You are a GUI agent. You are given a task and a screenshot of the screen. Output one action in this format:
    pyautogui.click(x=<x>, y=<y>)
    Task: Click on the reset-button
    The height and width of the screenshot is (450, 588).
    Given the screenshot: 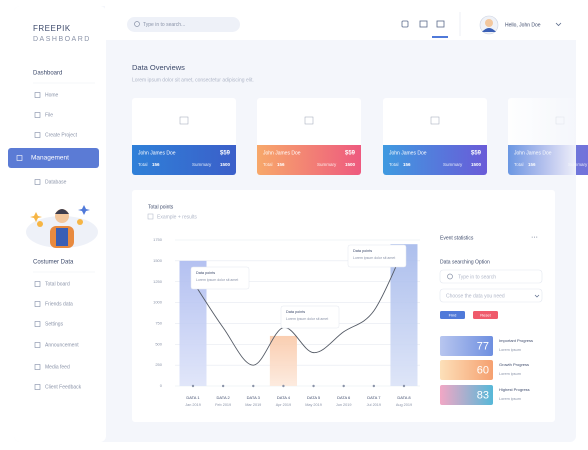 What is the action you would take?
    pyautogui.click(x=485, y=315)
    